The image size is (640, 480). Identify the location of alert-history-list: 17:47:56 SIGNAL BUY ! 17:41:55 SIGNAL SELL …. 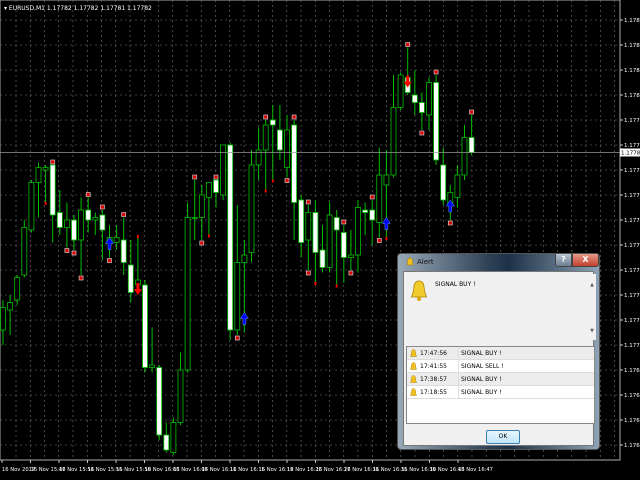
(500, 385).